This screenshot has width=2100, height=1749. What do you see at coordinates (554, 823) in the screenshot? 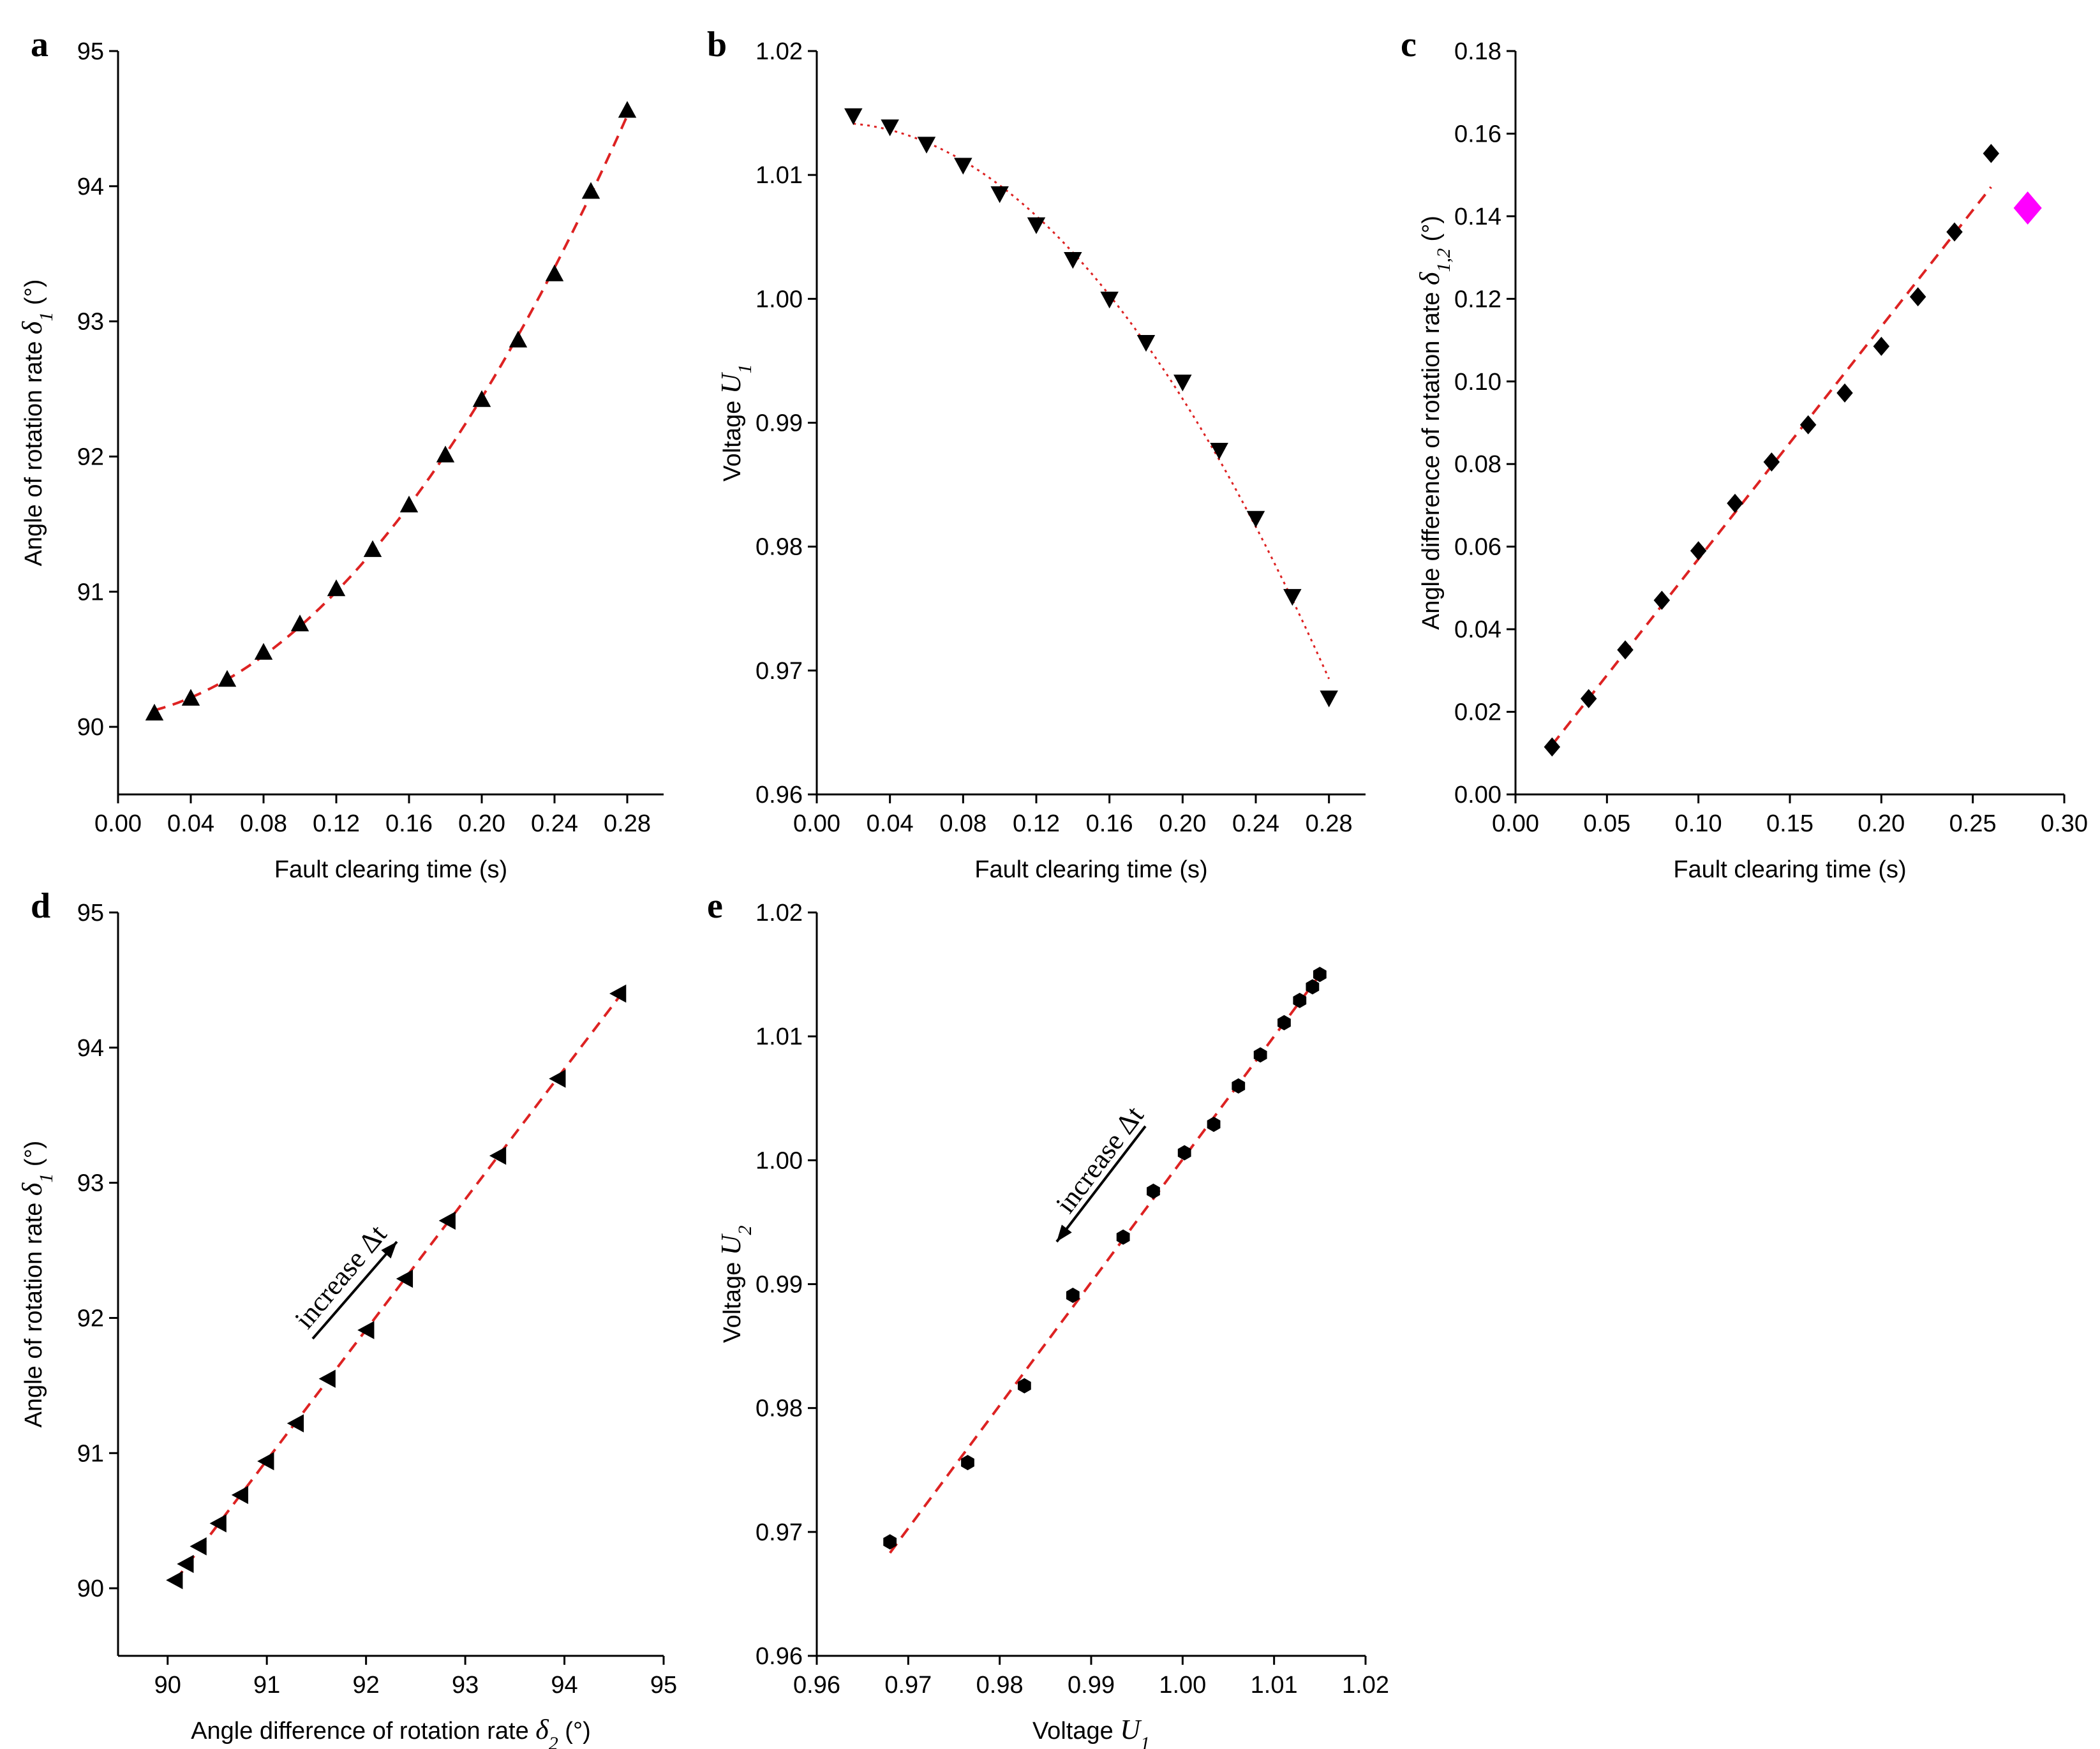
I see `x-tick-label: 0.24` at bounding box center [554, 823].